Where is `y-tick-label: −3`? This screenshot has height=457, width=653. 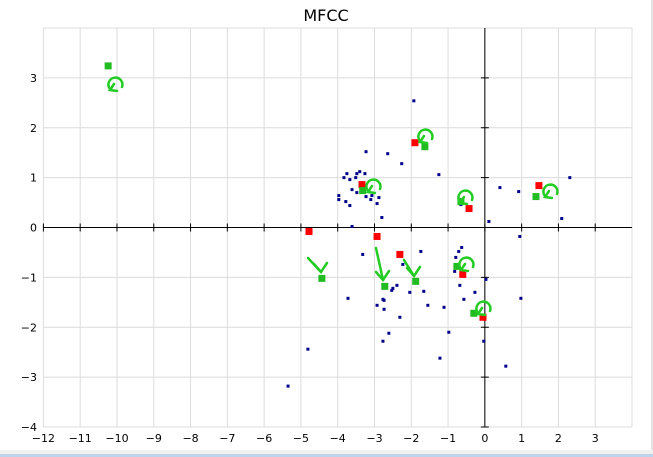 y-tick-label: −3 is located at coordinates (29, 377).